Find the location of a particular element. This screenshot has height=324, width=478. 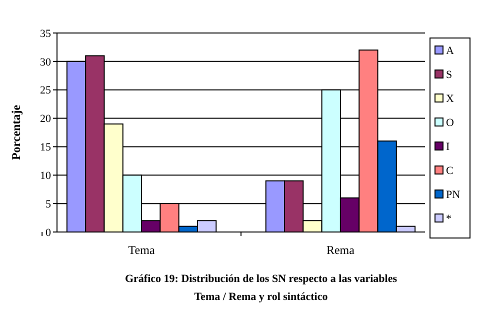

y-tick-label: 5 is located at coordinates (49, 204).